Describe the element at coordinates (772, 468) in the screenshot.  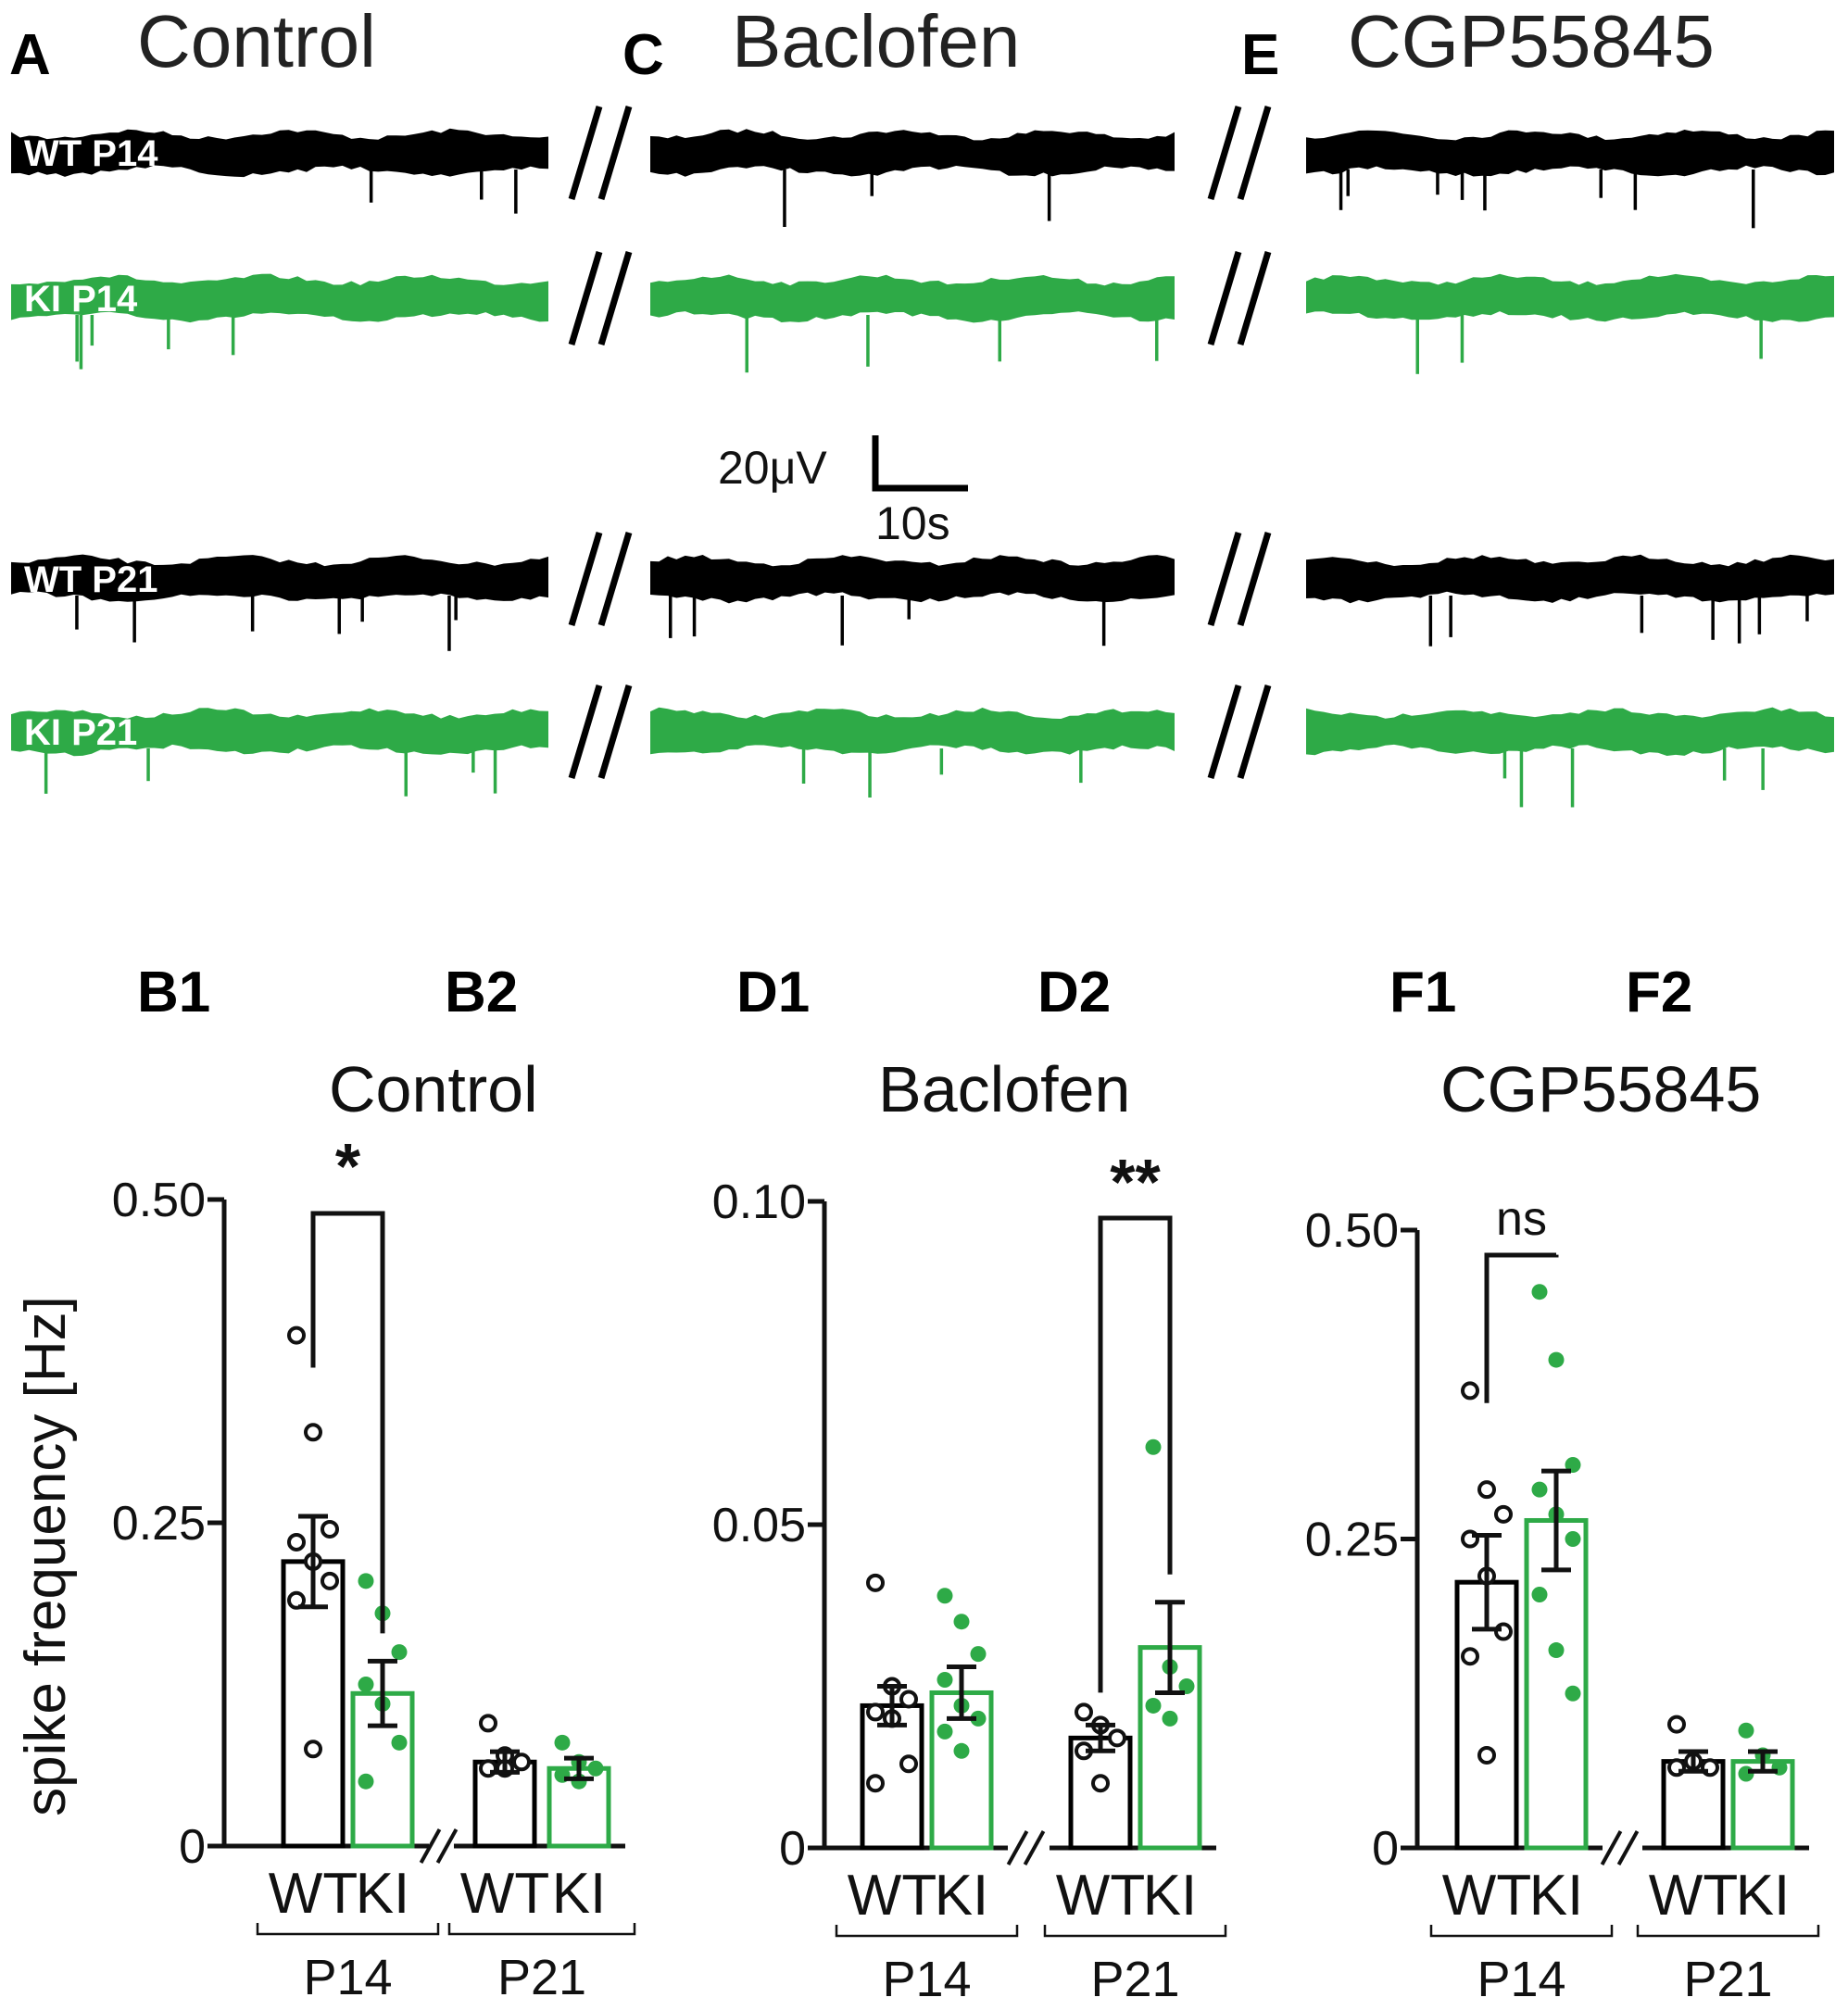
I see `scale-bar-voltage: 20μV` at that location.